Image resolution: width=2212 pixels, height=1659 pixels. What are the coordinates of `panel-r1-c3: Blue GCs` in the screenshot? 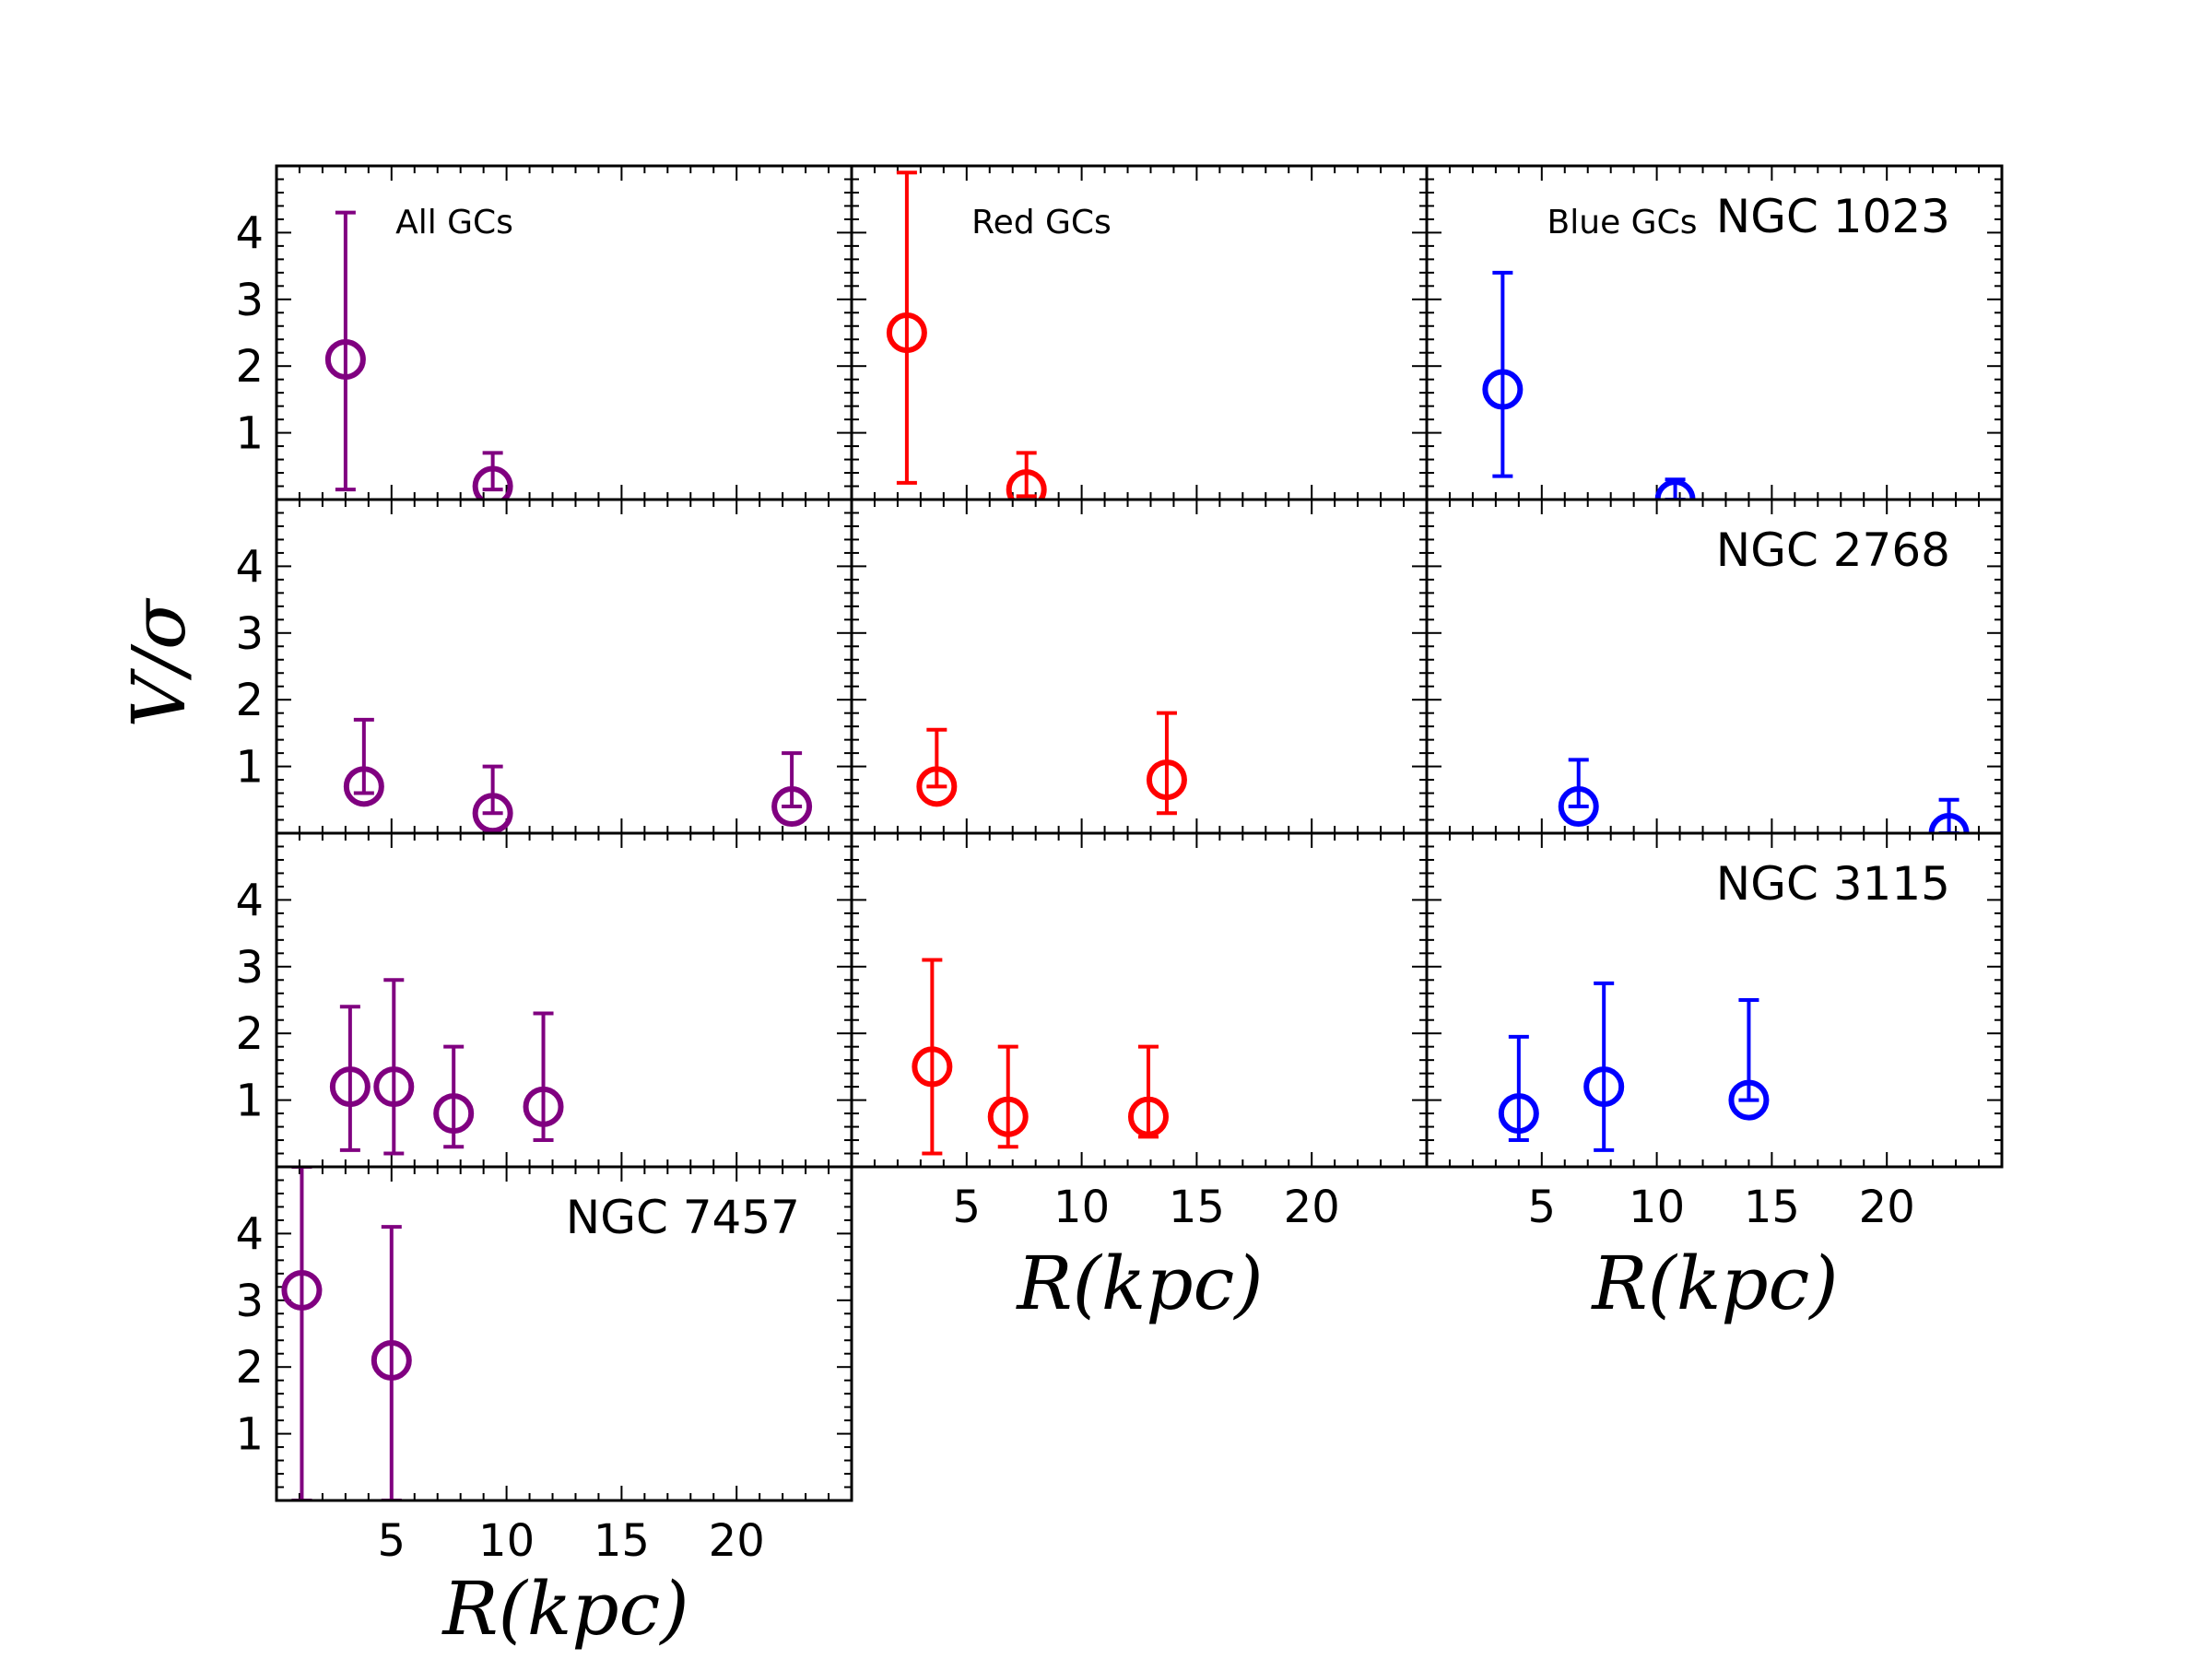 It's located at (1714, 332).